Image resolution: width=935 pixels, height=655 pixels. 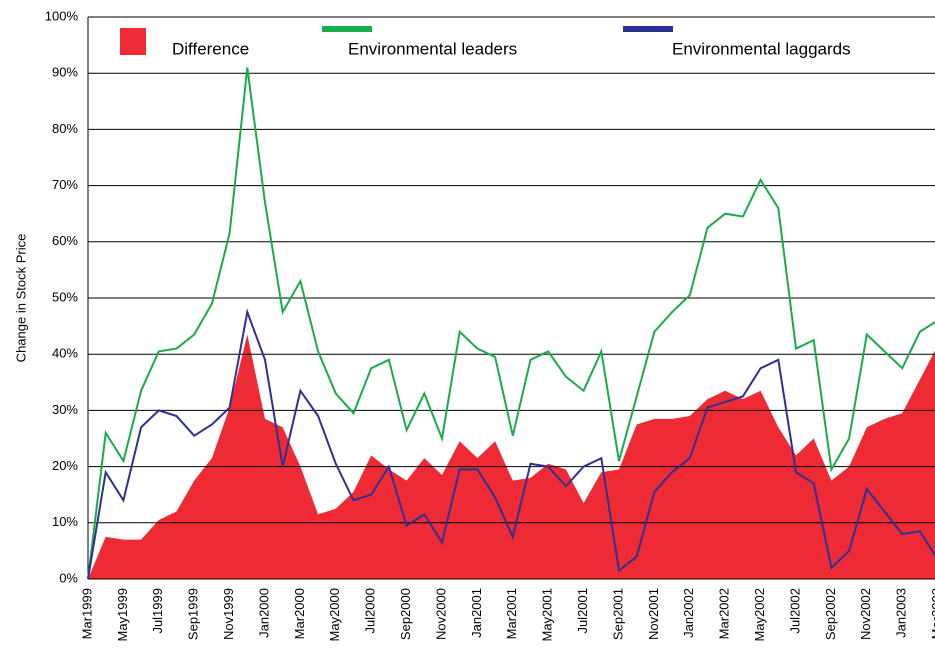 I want to click on x-tick-label: Jul2001, so click(x=582, y=611).